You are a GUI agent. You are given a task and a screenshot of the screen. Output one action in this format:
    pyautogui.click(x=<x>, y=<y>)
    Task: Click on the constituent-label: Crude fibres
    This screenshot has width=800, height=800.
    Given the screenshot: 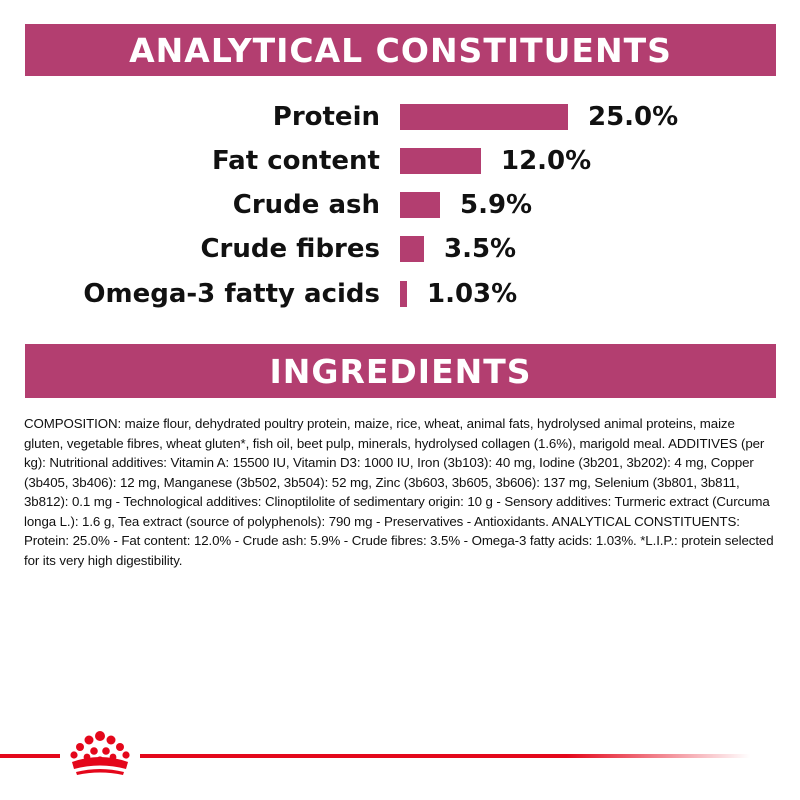 What is the action you would take?
    pyautogui.click(x=290, y=249)
    